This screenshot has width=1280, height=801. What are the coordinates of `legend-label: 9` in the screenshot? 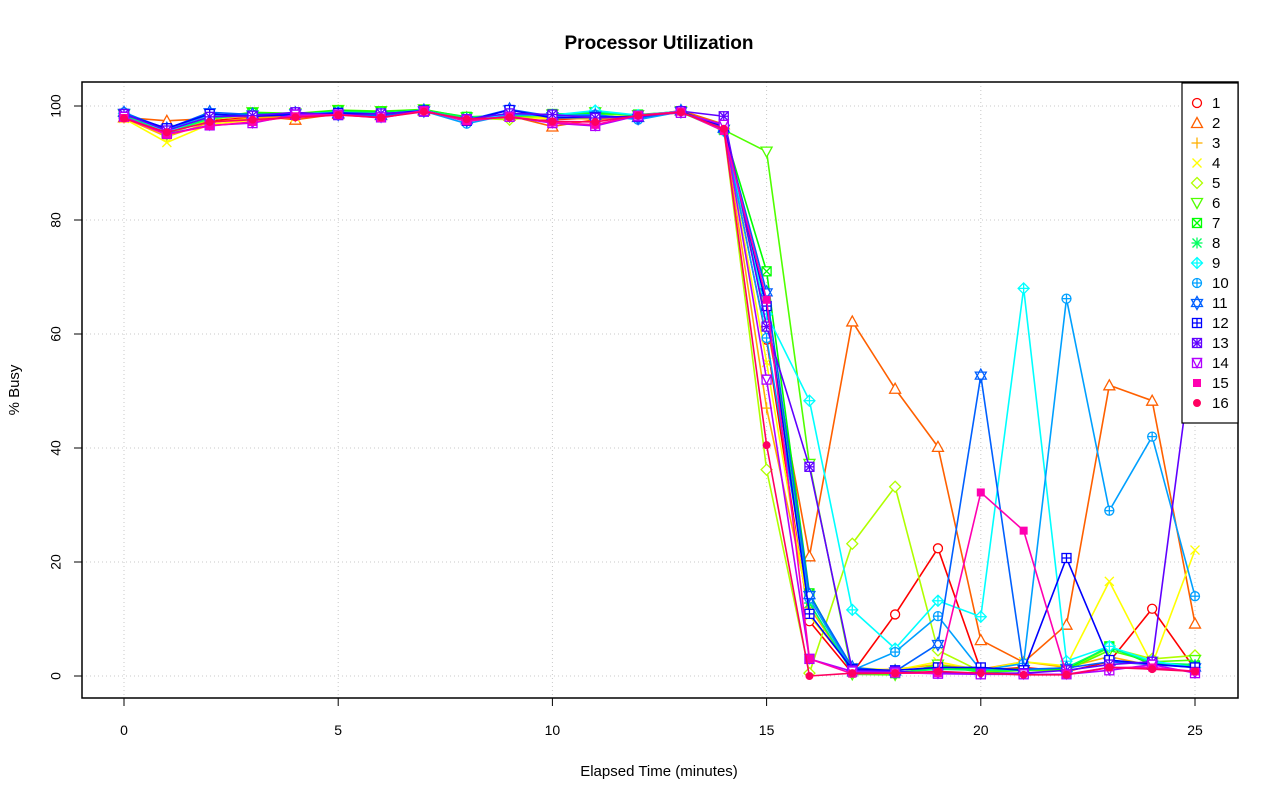 It's located at (1216, 263).